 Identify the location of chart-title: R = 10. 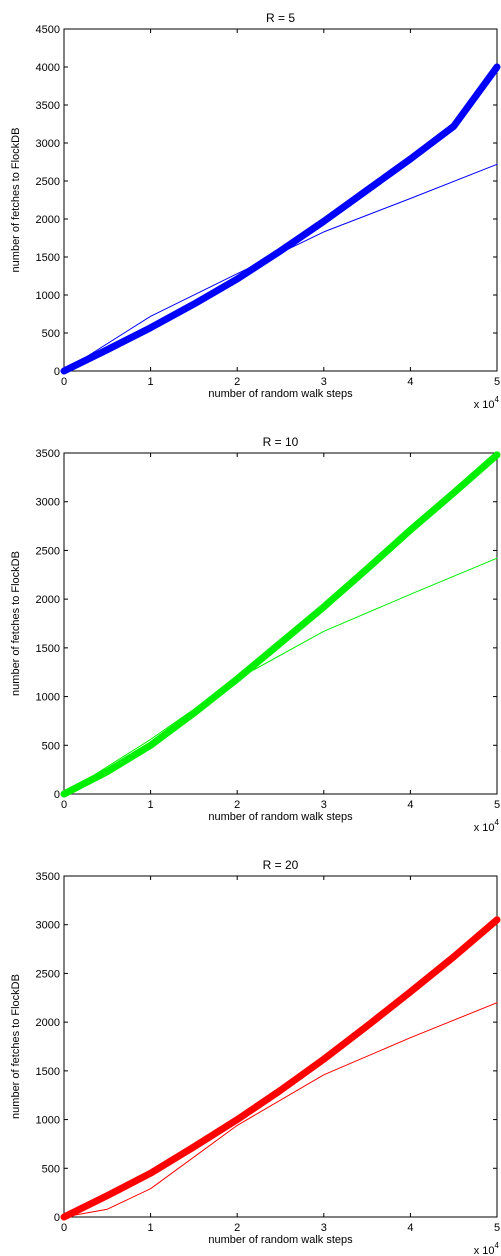
(281, 442).